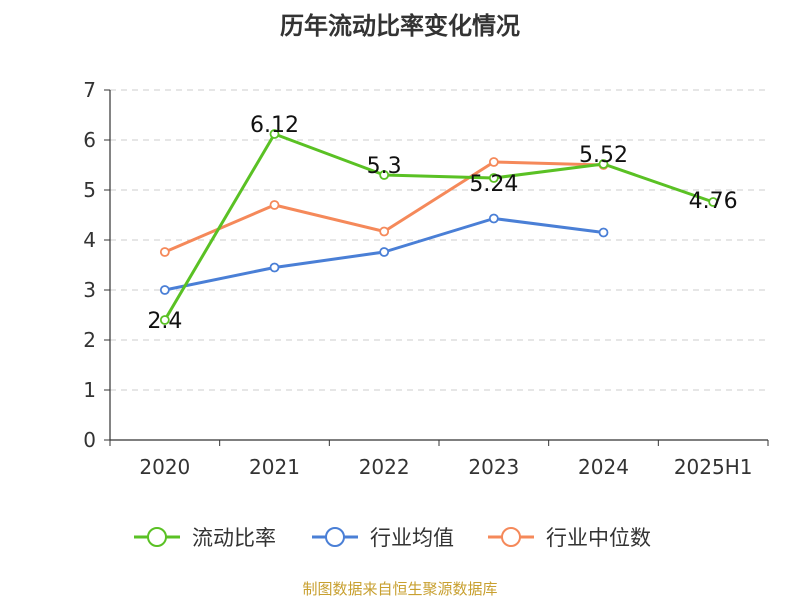 The width and height of the screenshot is (800, 600). Describe the element at coordinates (384, 175) in the screenshot. I see `series-1-point-2022` at that location.